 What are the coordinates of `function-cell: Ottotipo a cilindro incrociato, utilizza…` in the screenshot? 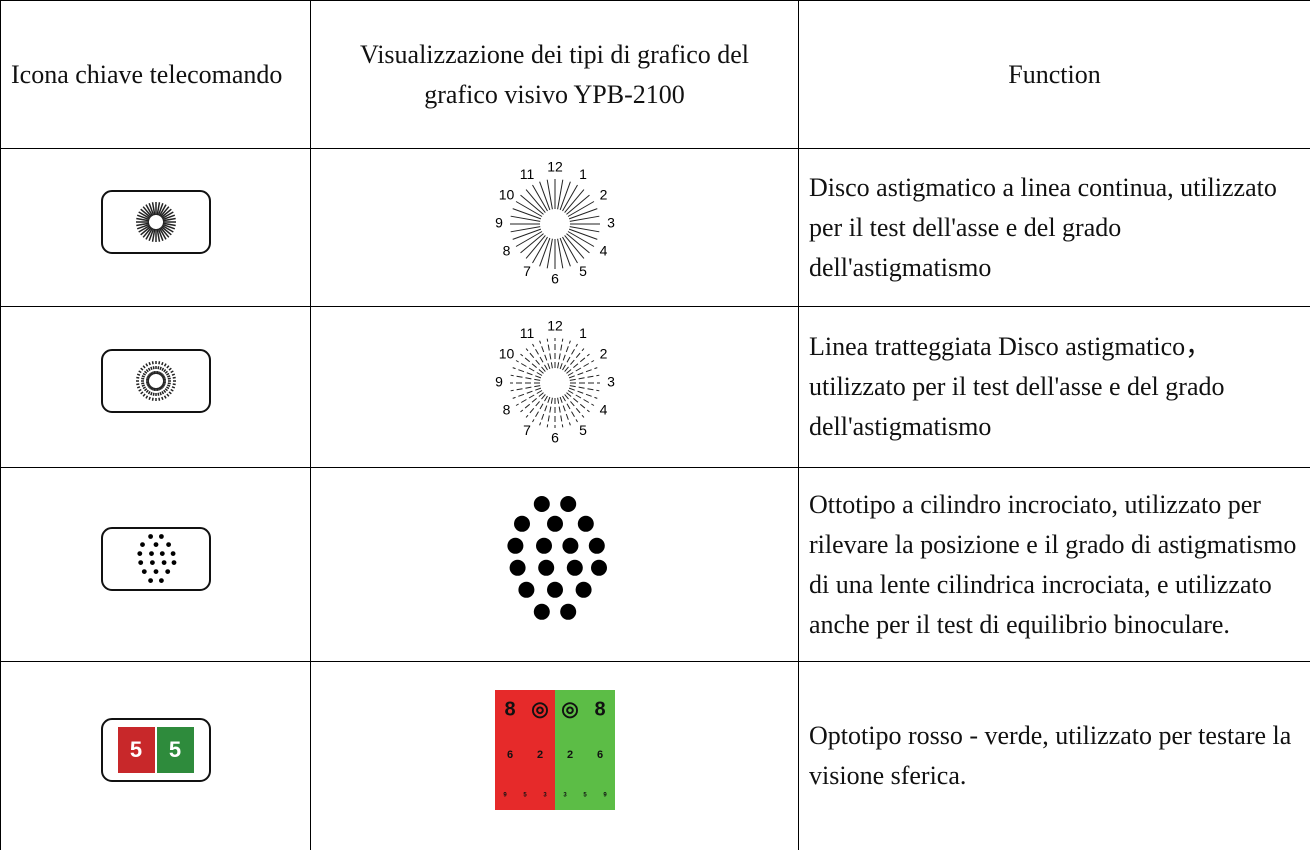 It's located at (1054, 565).